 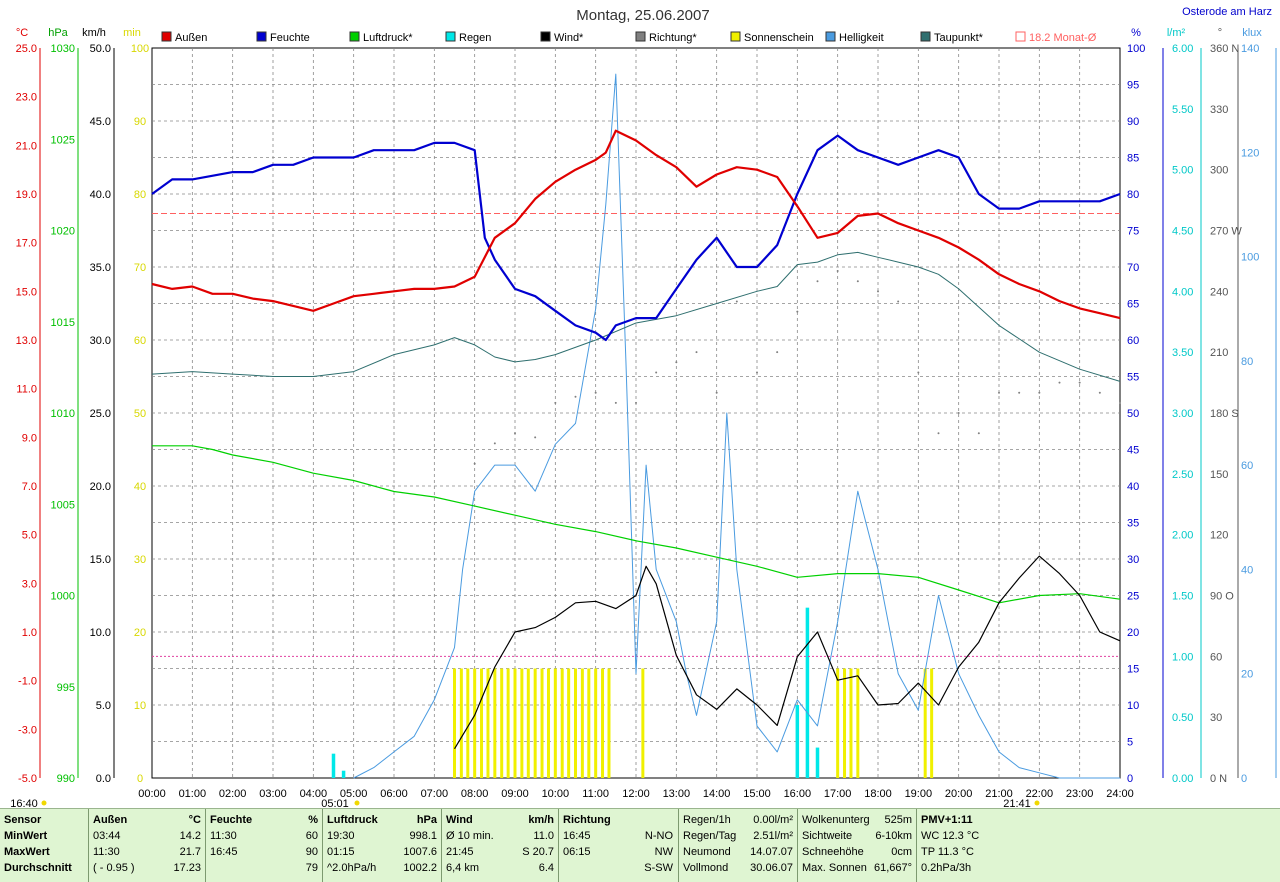 What do you see at coordinates (459, 820) in the screenshot?
I see `footer-wind-head: Wind` at bounding box center [459, 820].